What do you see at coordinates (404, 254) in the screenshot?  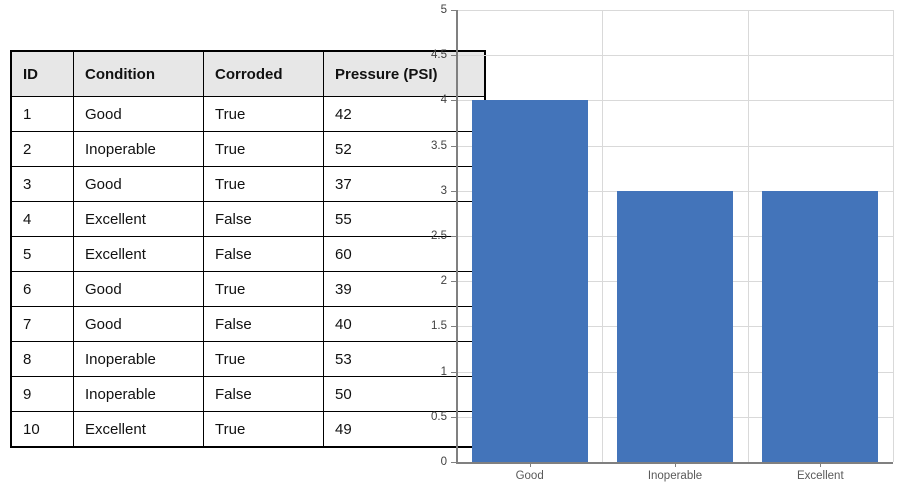 I see `table-cell: 60` at bounding box center [404, 254].